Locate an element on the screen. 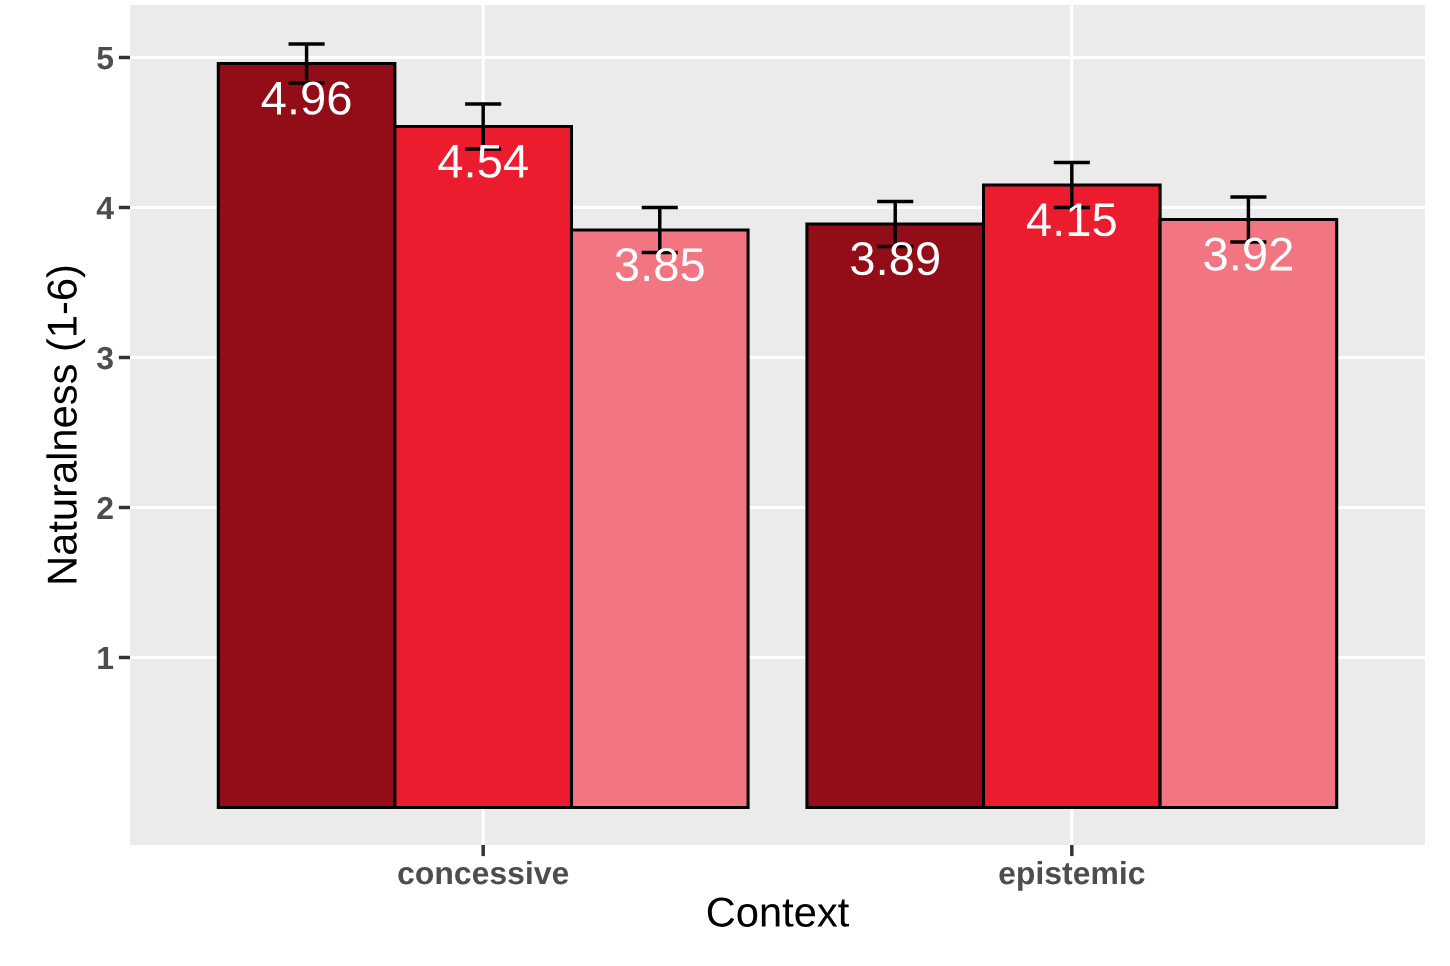  x-tick-label: concessive is located at coordinates (483, 872).